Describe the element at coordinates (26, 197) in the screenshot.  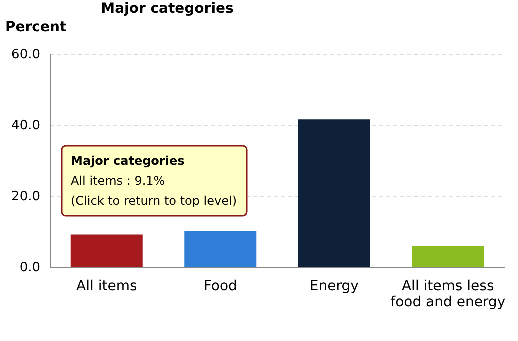
I see `y-tick-label: 20.0` at that location.